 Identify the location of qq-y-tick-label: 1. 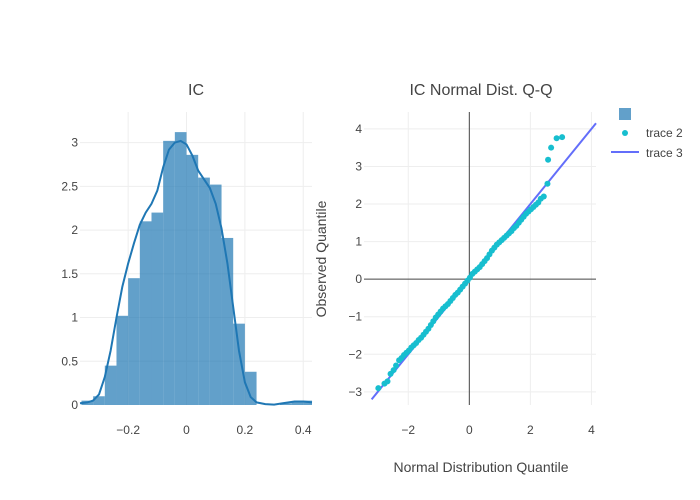
(358, 242).